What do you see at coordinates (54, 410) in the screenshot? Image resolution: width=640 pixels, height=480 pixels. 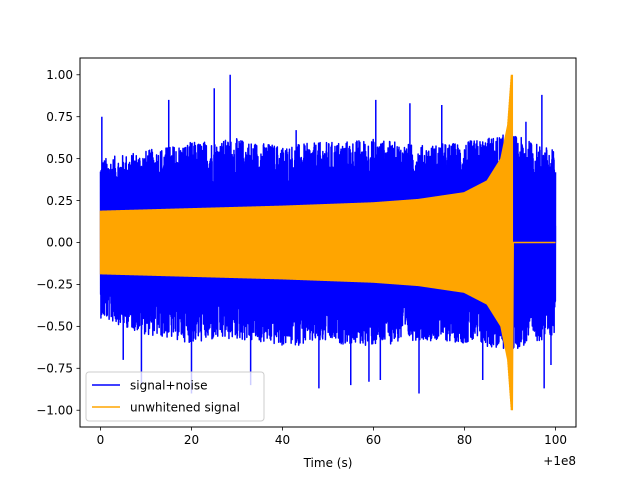 I see `y-tick-label: −1.00` at bounding box center [54, 410].